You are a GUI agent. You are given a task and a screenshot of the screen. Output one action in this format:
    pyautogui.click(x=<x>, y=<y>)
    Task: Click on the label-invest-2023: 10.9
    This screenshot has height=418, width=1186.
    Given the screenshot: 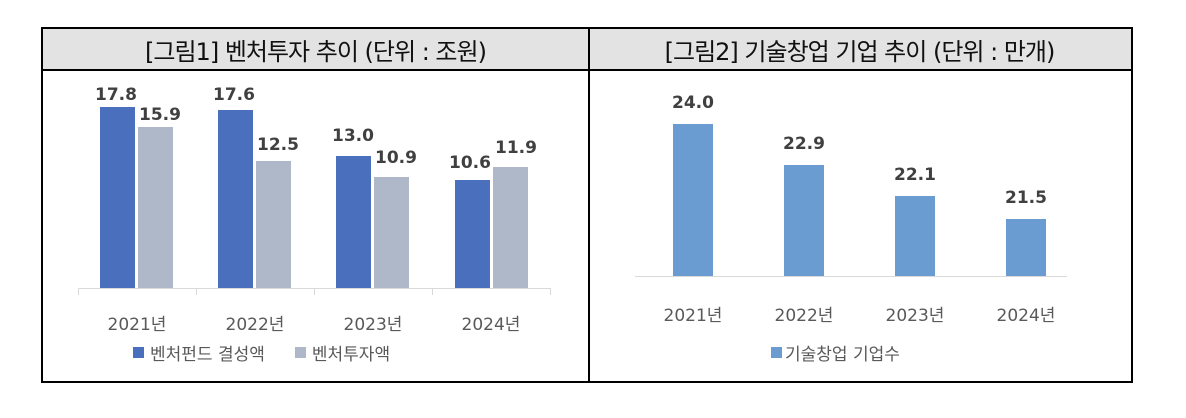 What is the action you would take?
    pyautogui.click(x=396, y=158)
    